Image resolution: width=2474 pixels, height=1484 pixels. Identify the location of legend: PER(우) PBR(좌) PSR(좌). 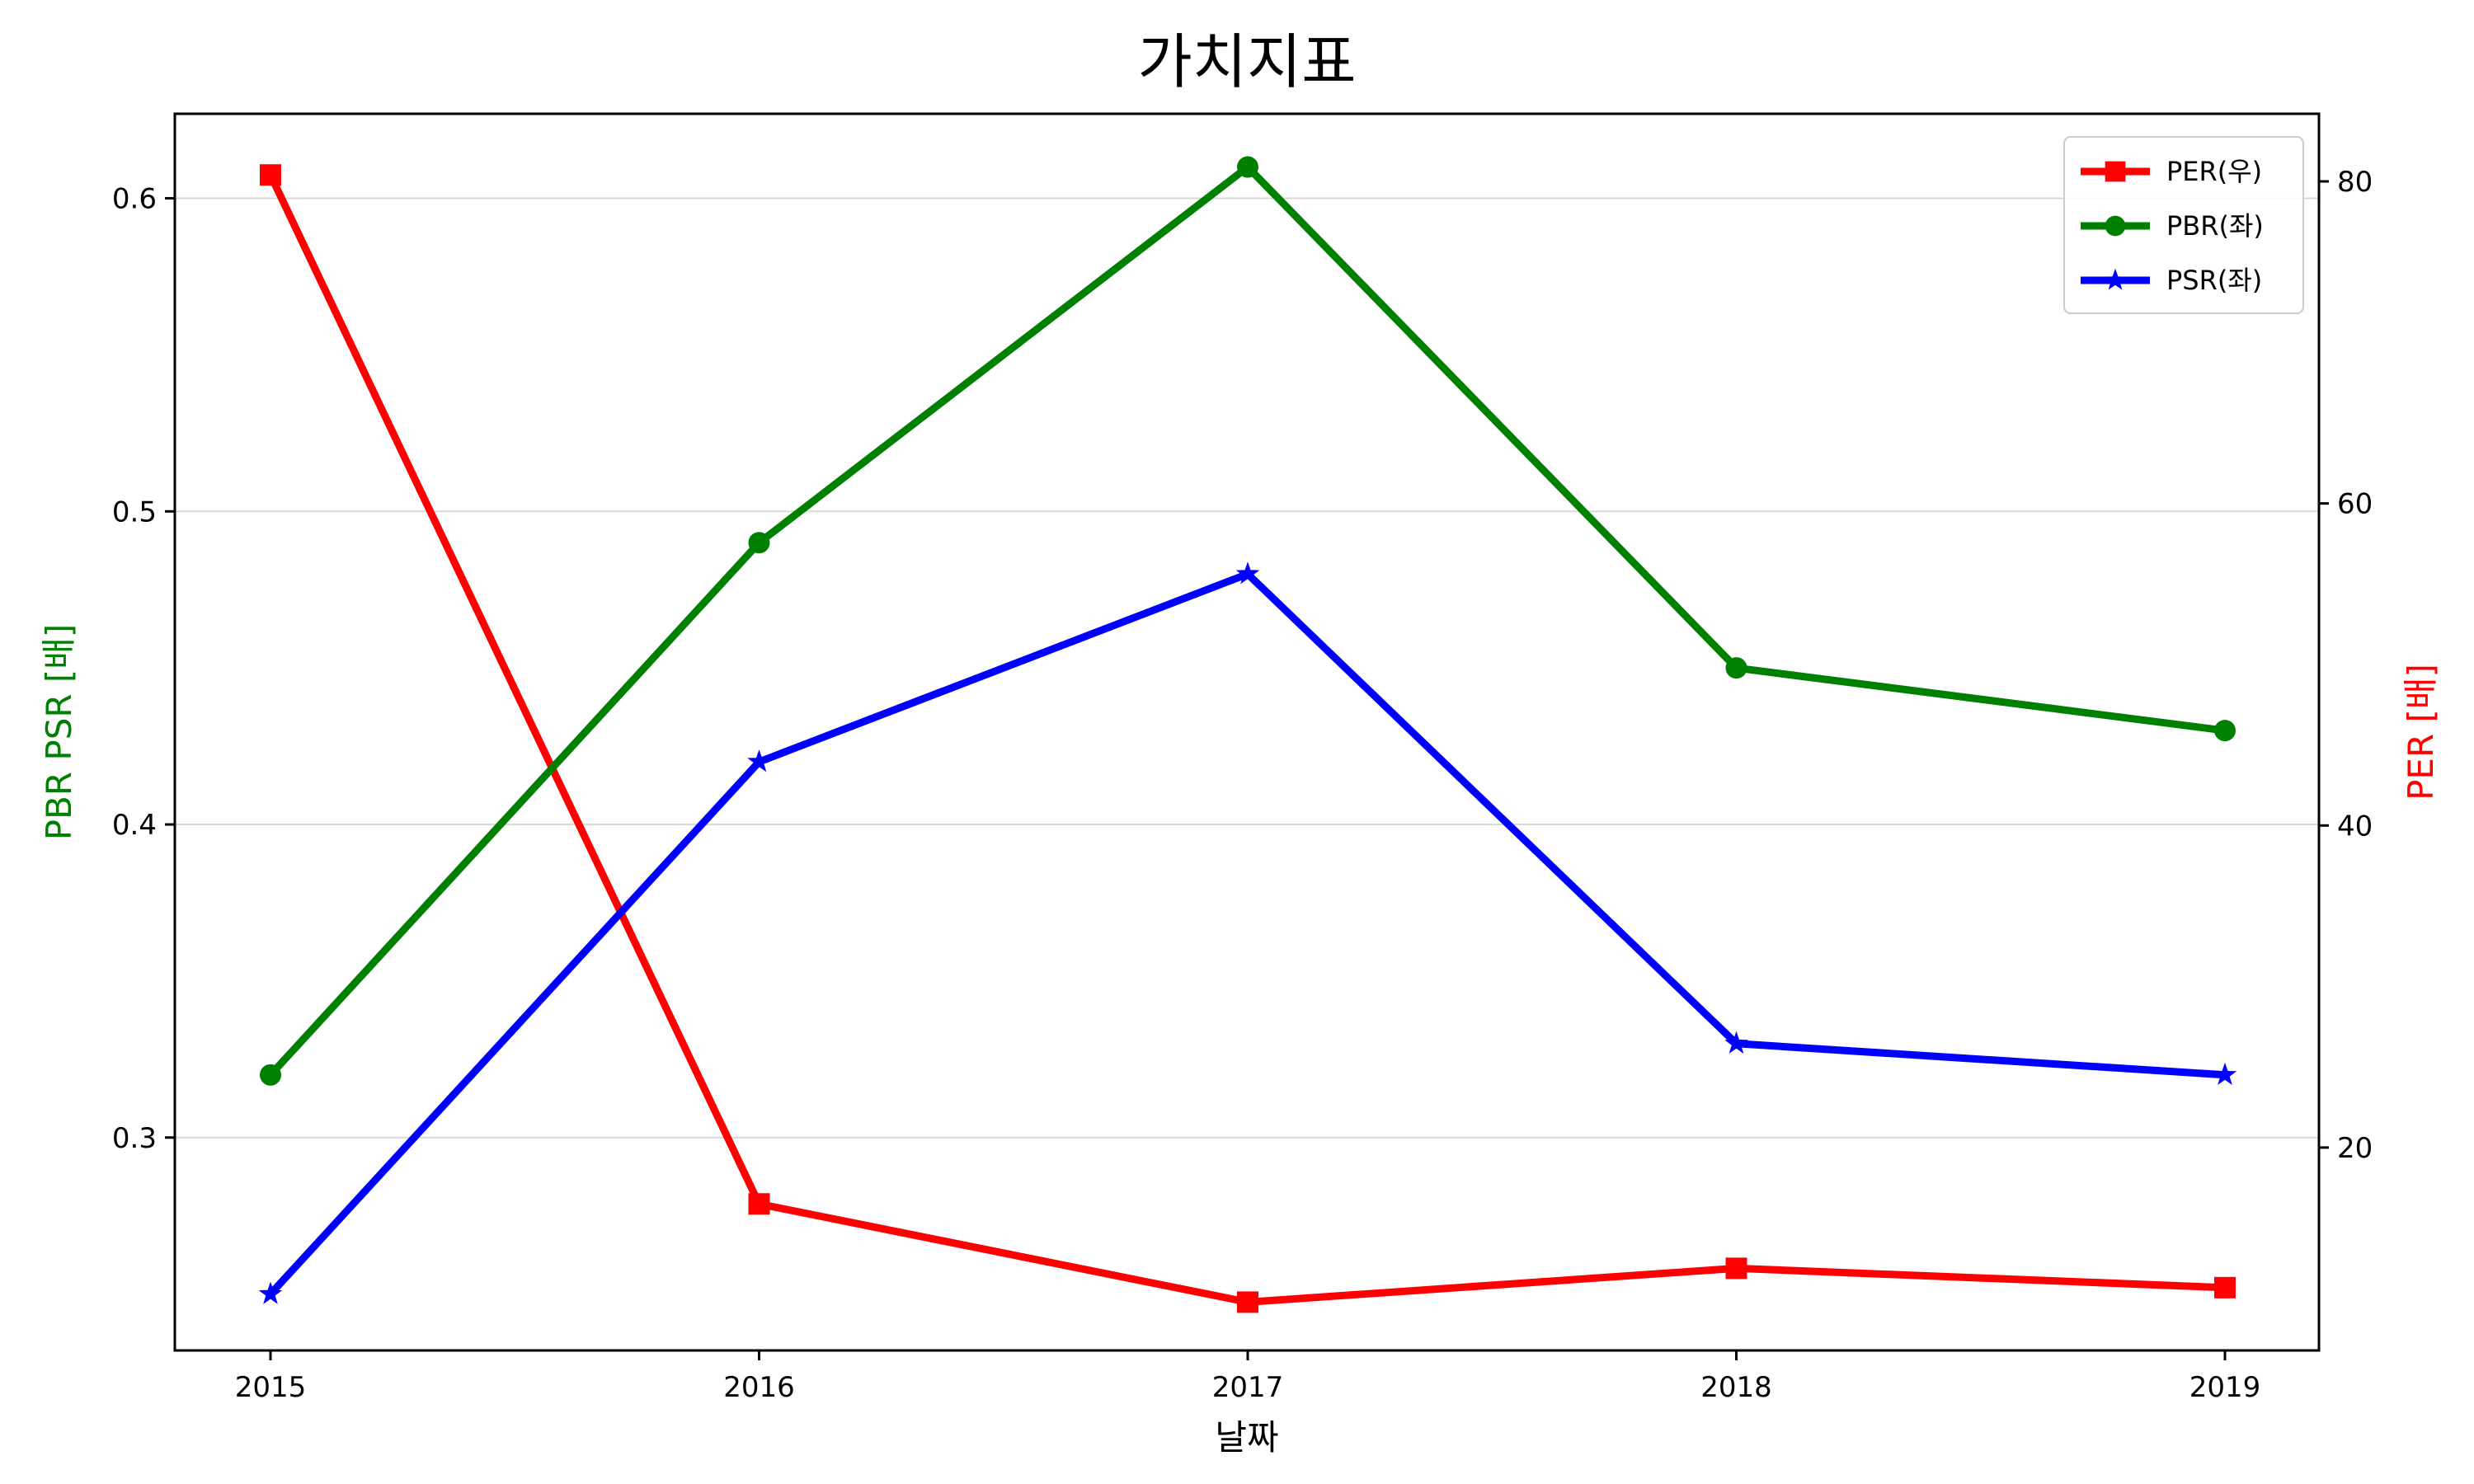
(2183, 225).